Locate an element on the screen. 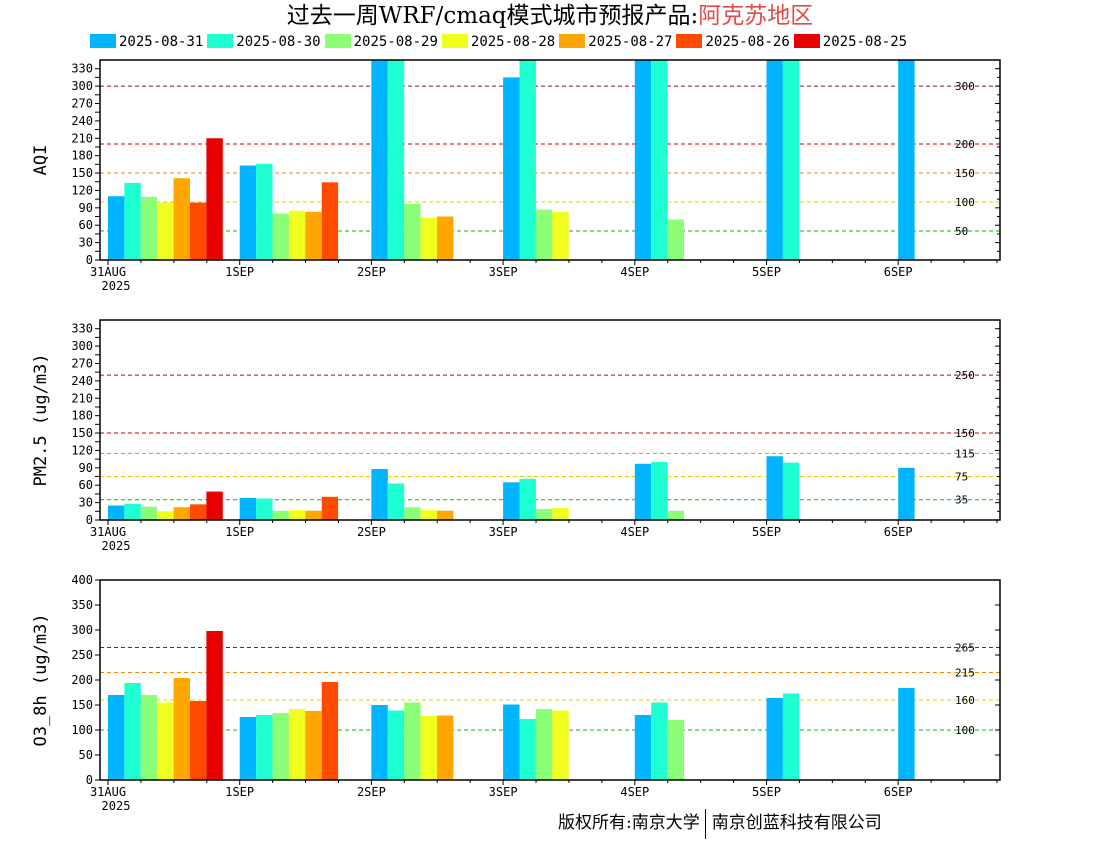  copyright-right: 南京创蓝科技有限公司 is located at coordinates (796, 823).